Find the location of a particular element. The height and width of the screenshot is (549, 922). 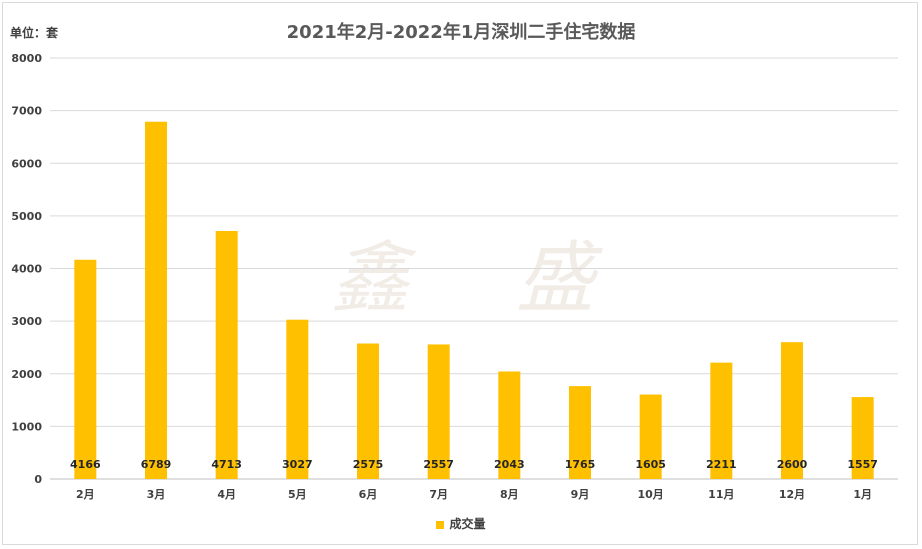

x-tick-label: 6月 is located at coordinates (368, 494).